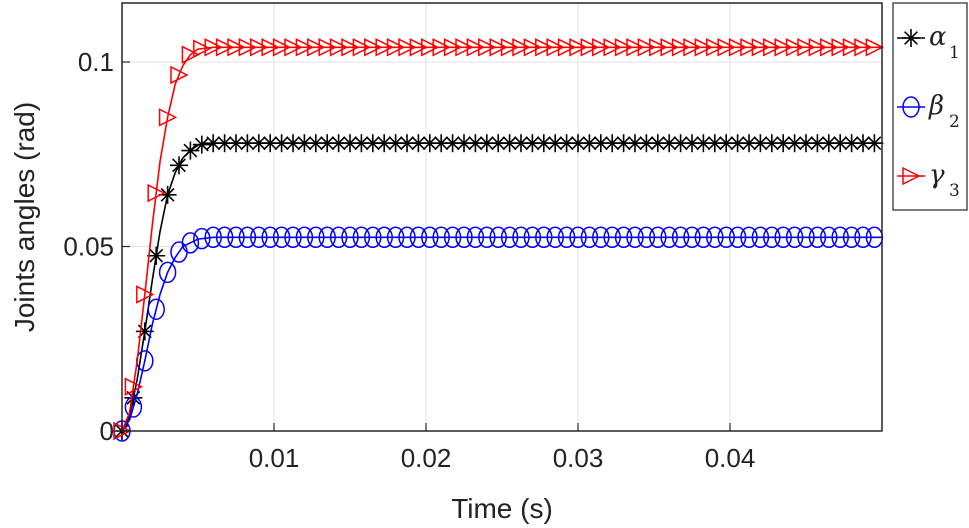  I want to click on legend-entry: α1, so click(928, 42).